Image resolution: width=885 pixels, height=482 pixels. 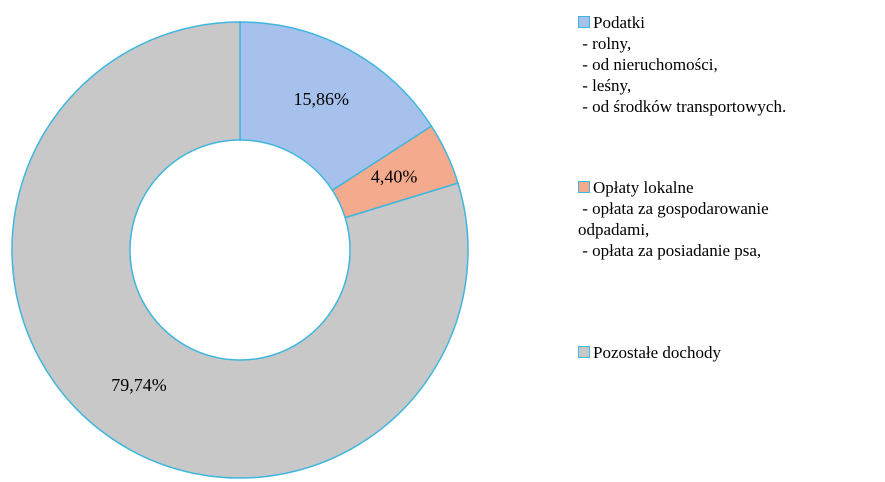 What do you see at coordinates (657, 352) in the screenshot?
I see `legend-label: Pozostałe dochody` at bounding box center [657, 352].